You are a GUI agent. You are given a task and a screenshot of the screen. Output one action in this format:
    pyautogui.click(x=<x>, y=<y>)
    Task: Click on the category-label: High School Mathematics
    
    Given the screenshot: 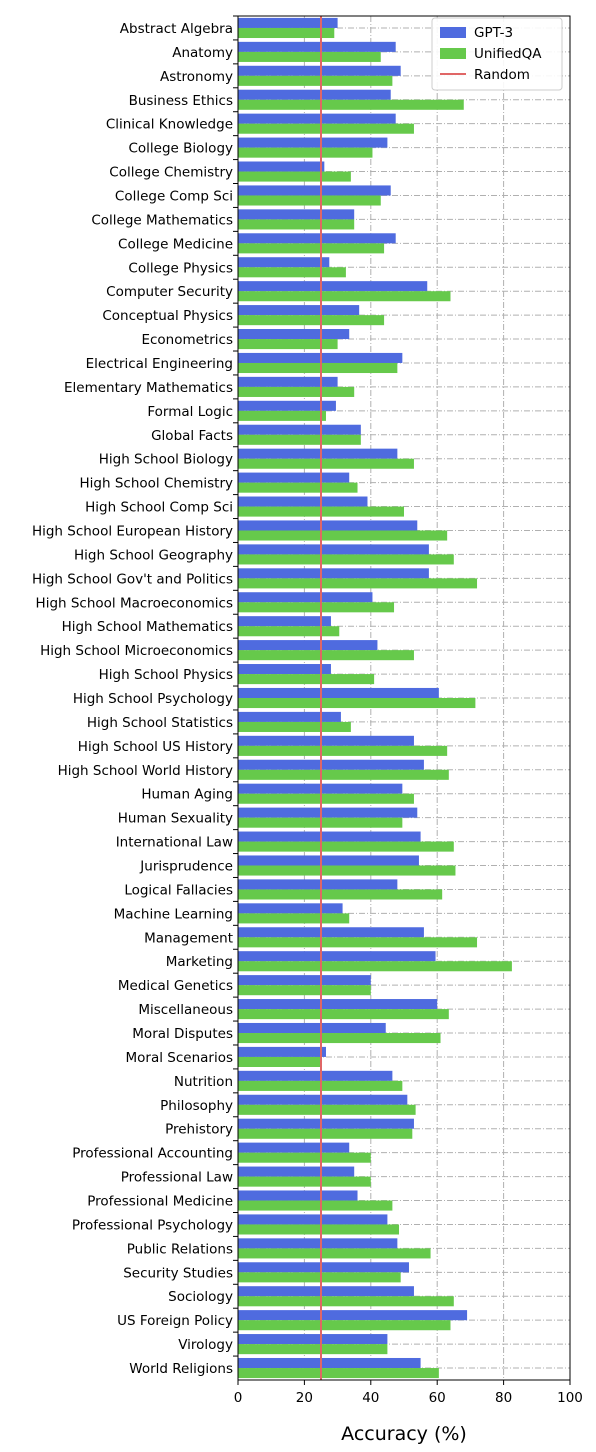 What is the action you would take?
    pyautogui.click(x=147, y=627)
    